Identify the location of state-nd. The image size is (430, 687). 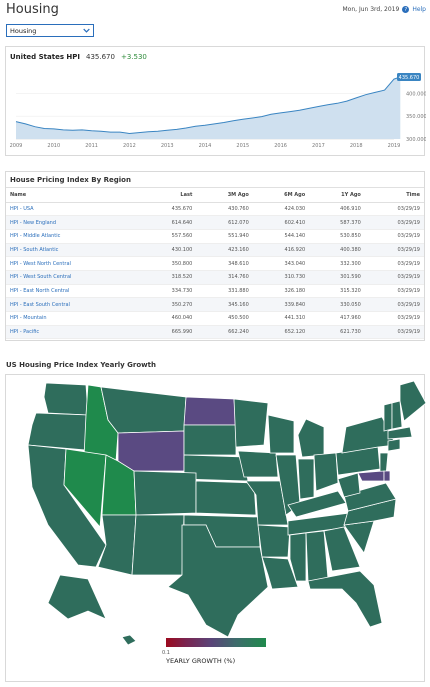
(210, 411).